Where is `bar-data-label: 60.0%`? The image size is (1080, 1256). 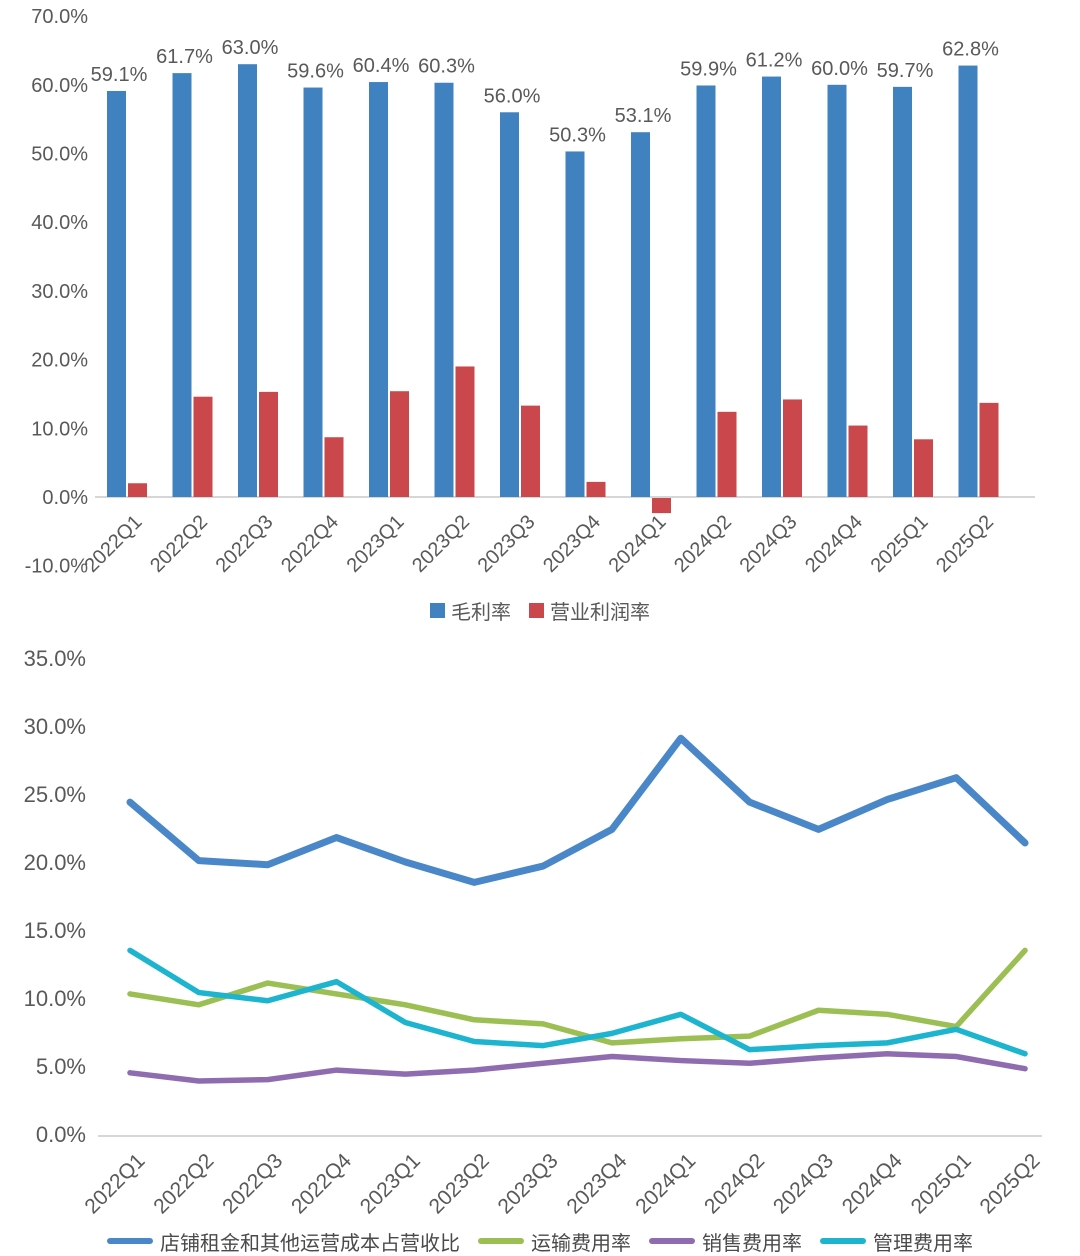 bar-data-label: 60.0% is located at coordinates (839, 69).